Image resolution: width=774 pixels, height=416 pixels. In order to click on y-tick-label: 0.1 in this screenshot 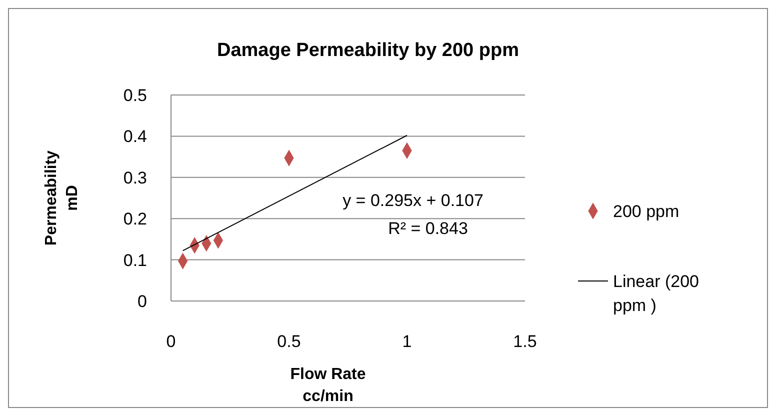, I will do `click(135, 260)`.